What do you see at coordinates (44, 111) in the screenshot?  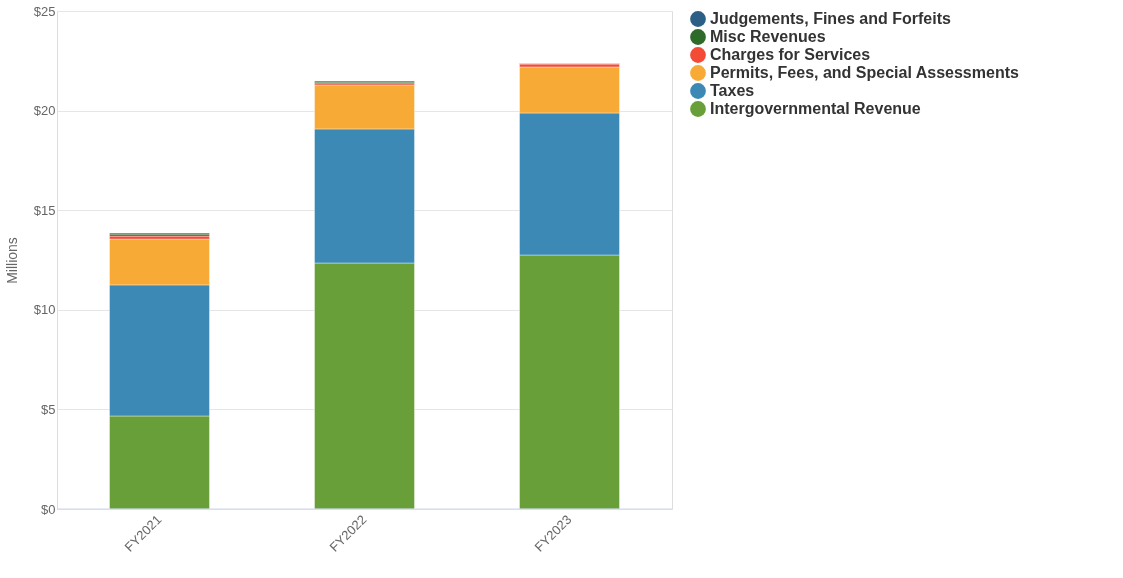 I see `y-tick-label: $20` at bounding box center [44, 111].